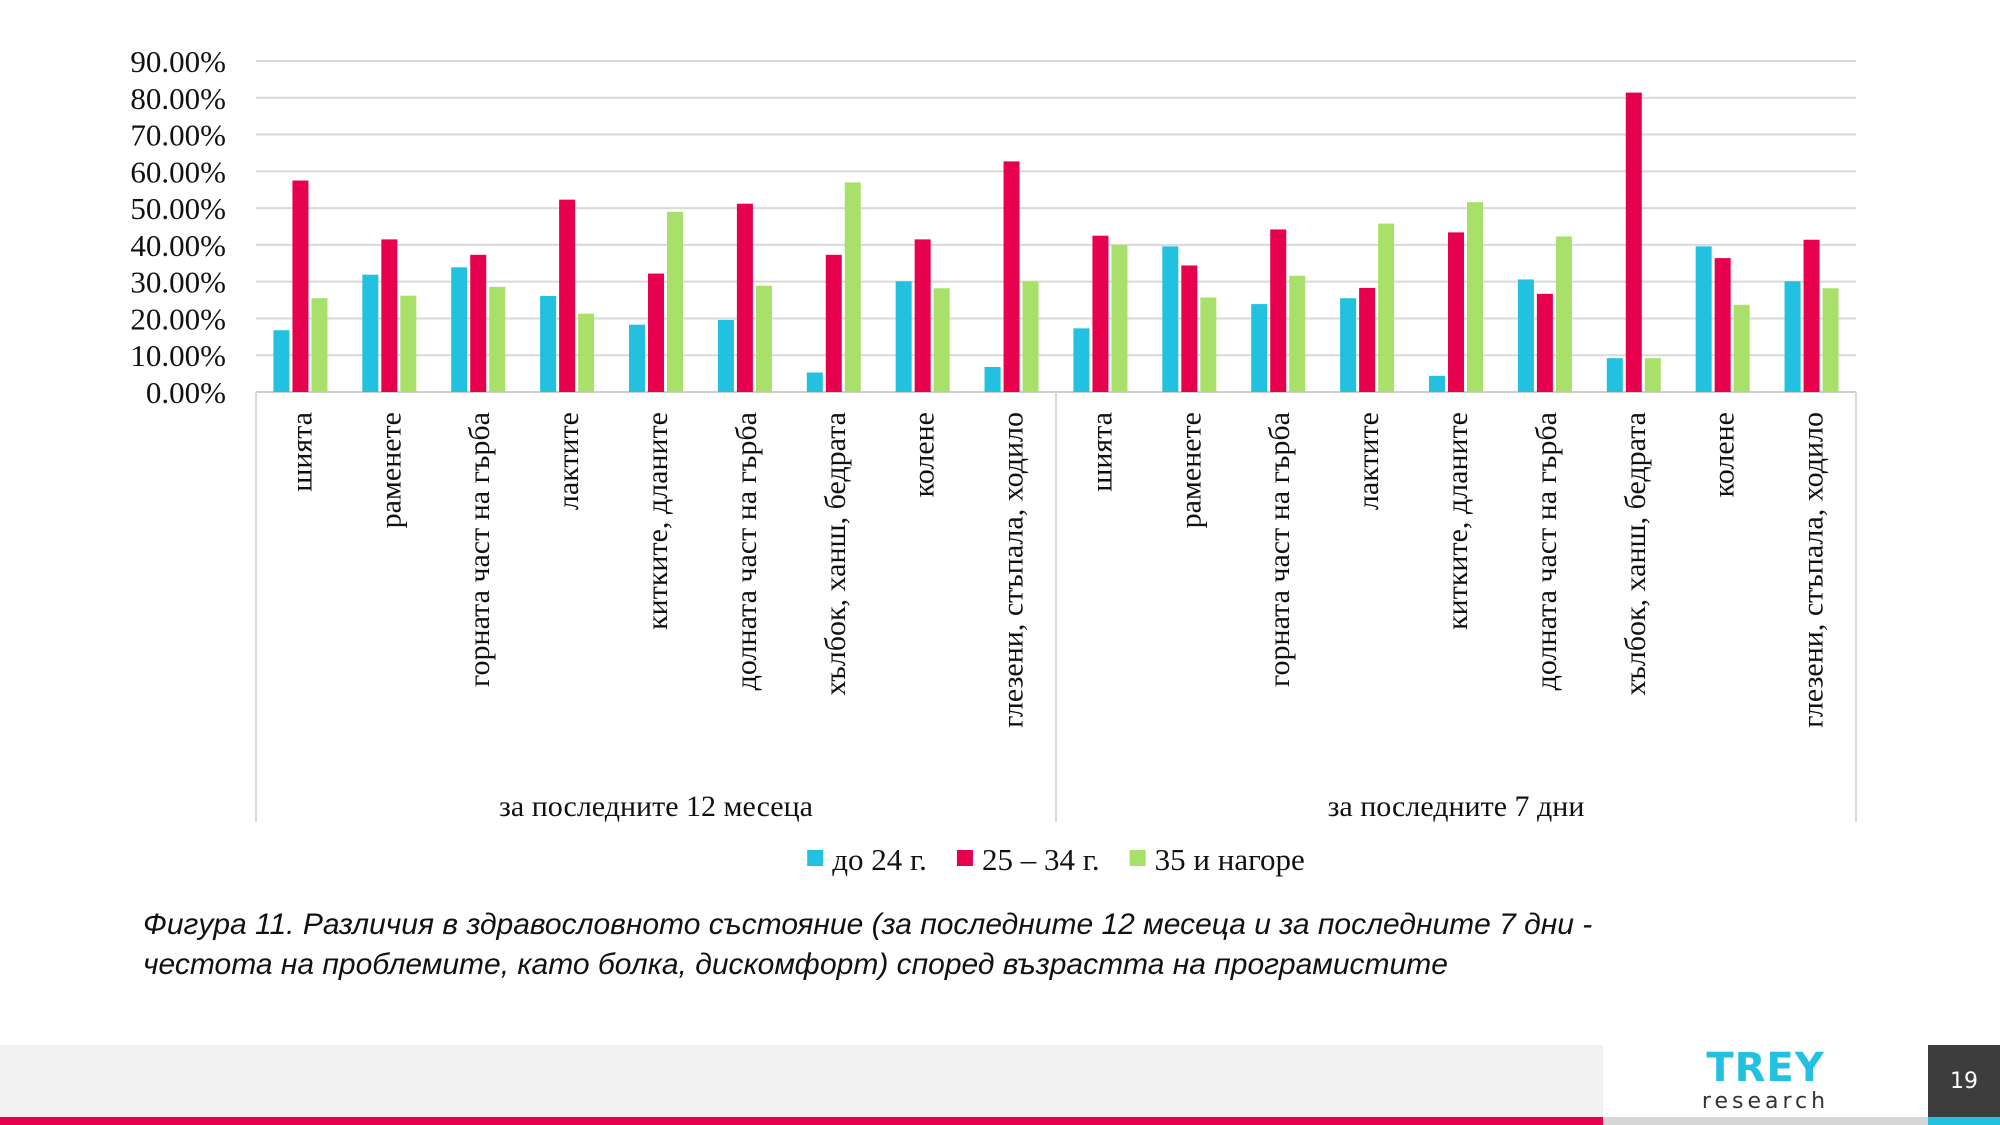  What do you see at coordinates (1765, 1068) in the screenshot?
I see `logo-text-trey: TREY` at bounding box center [1765, 1068].